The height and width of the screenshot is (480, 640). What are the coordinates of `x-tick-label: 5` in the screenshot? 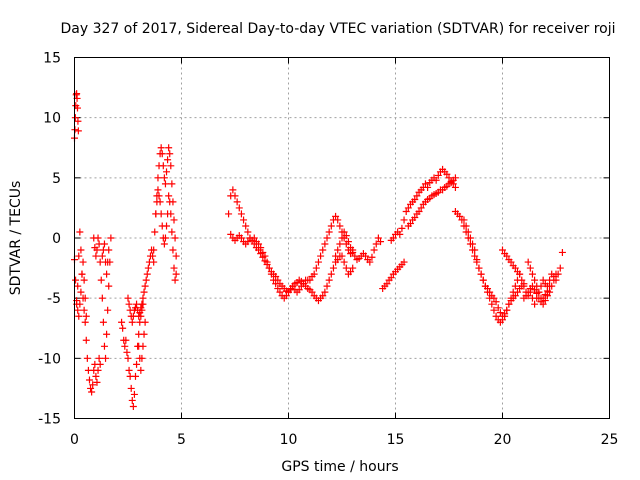 It's located at (181, 440).